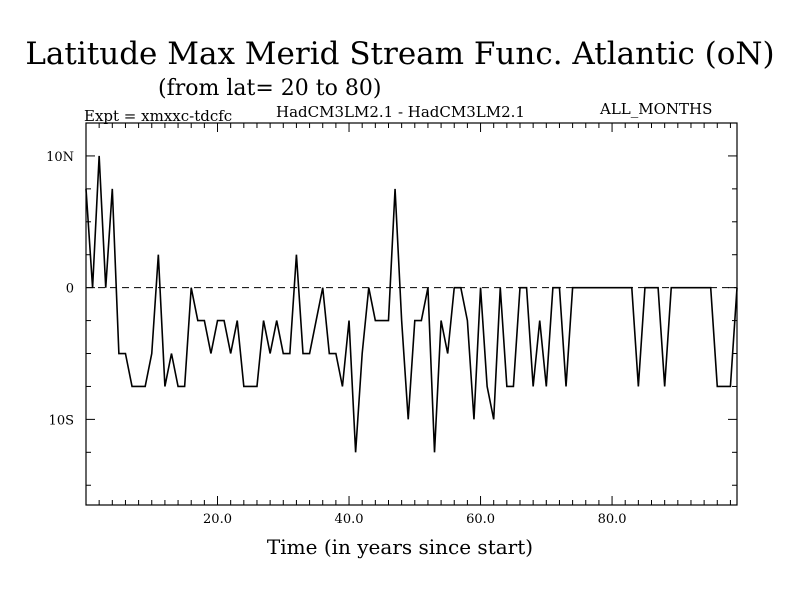 The height and width of the screenshot is (600, 800). Describe the element at coordinates (612, 519) in the screenshot. I see `x-tick-label: 80.0` at that location.